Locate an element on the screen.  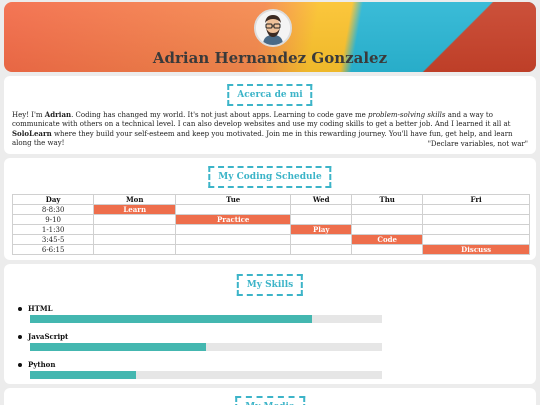
page-title: Adrian Hernandez Gonzalez is located at coordinates (270, 58).